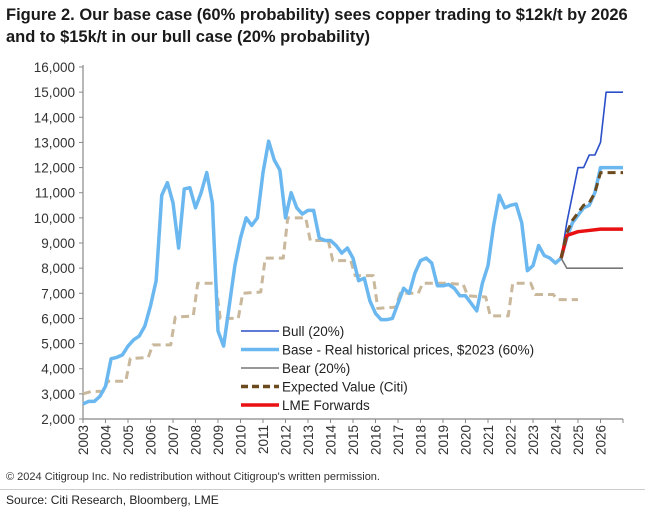 The height and width of the screenshot is (518, 645). I want to click on divider, so click(322, 489).